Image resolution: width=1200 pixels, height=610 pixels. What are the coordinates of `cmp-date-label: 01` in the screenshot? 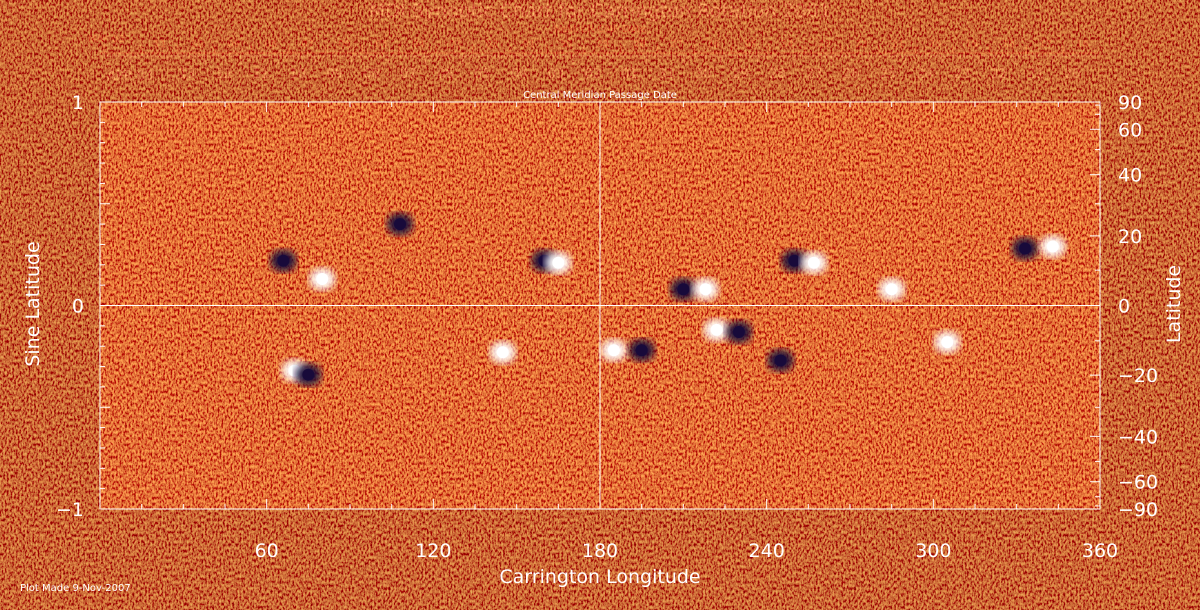 It's located at (630, 74).